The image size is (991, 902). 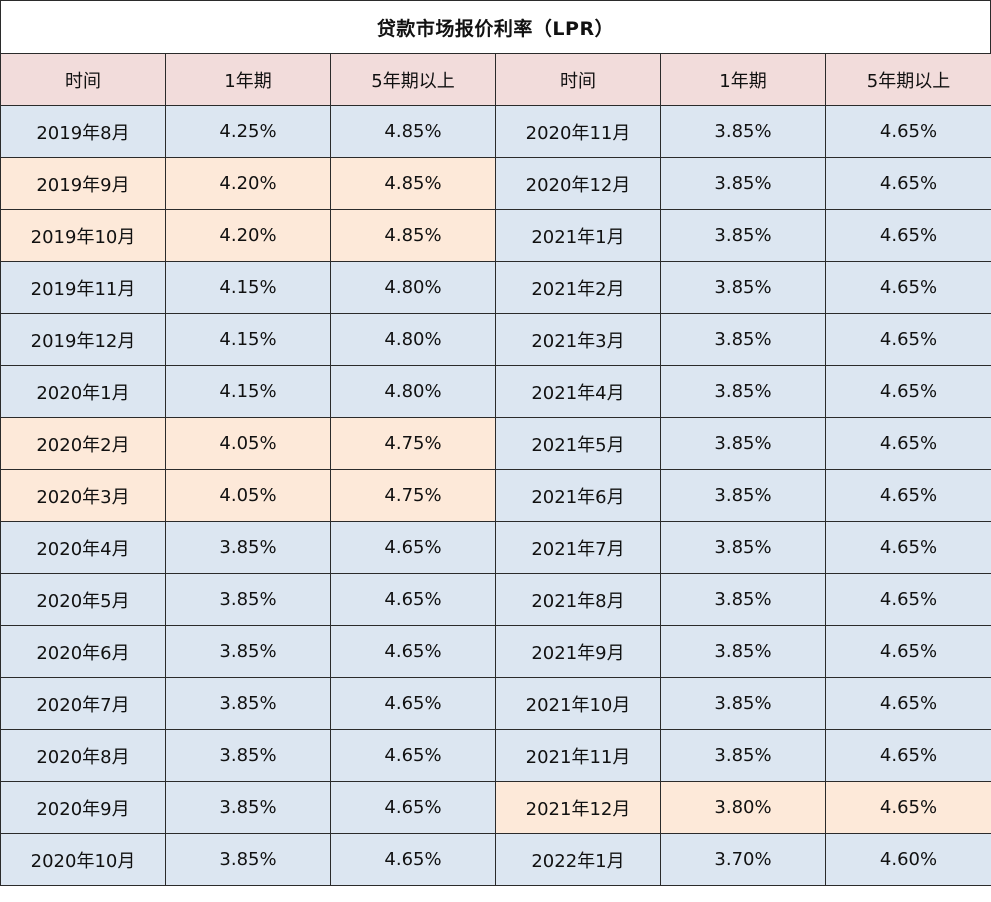 I want to click on right-date-cell: 2020年12月, so click(x=578, y=183).